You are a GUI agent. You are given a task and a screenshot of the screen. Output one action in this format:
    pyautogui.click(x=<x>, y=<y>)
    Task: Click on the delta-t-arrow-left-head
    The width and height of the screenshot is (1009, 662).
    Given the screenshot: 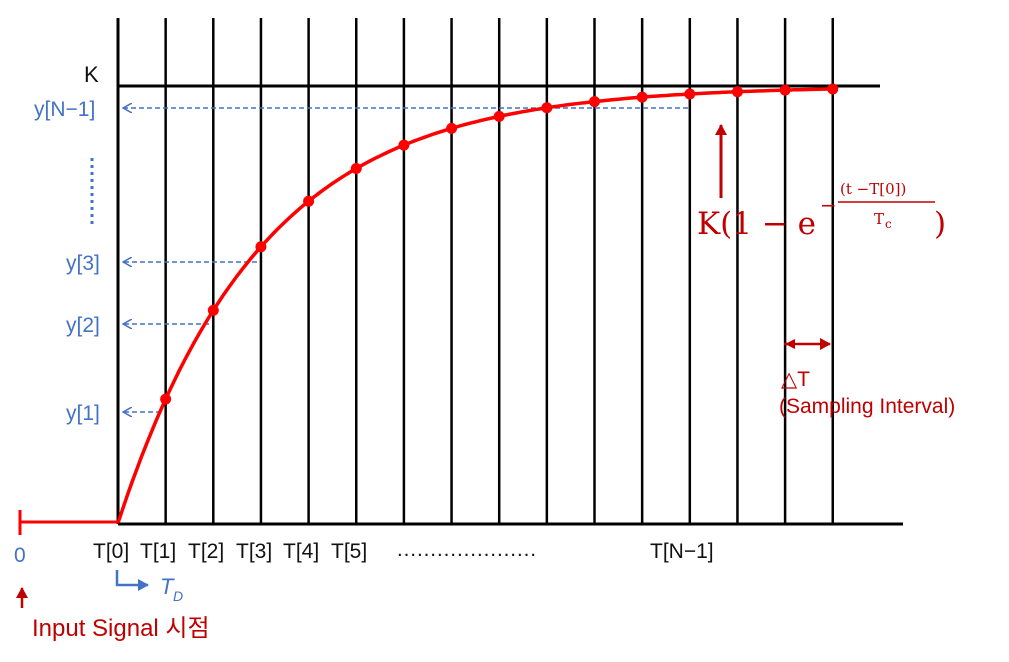 What is the action you would take?
    pyautogui.click(x=790, y=344)
    